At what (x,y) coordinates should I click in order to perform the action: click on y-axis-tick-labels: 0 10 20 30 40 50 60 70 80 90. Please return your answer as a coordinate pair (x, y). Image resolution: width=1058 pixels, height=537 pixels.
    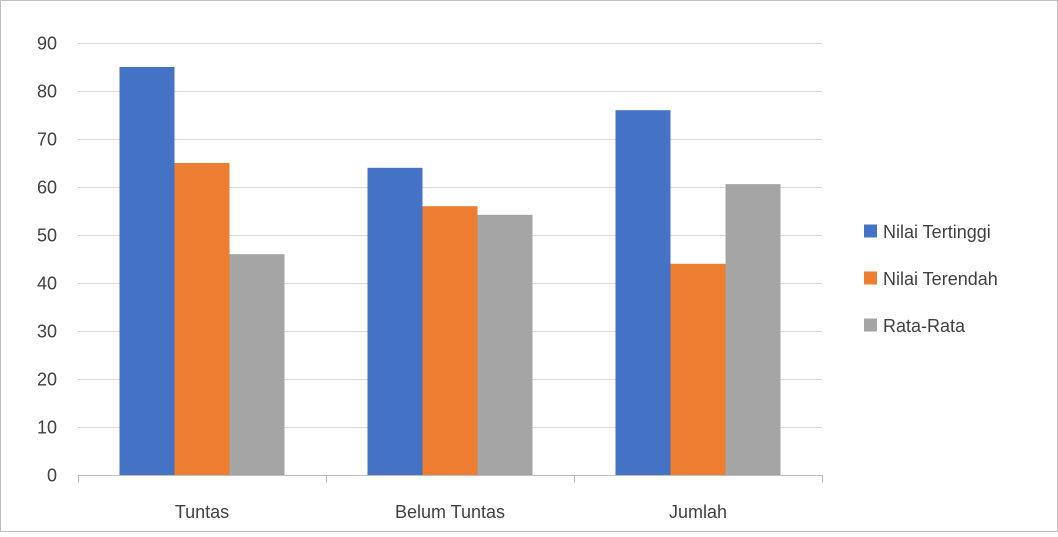
    Looking at the image, I should click on (47, 260).